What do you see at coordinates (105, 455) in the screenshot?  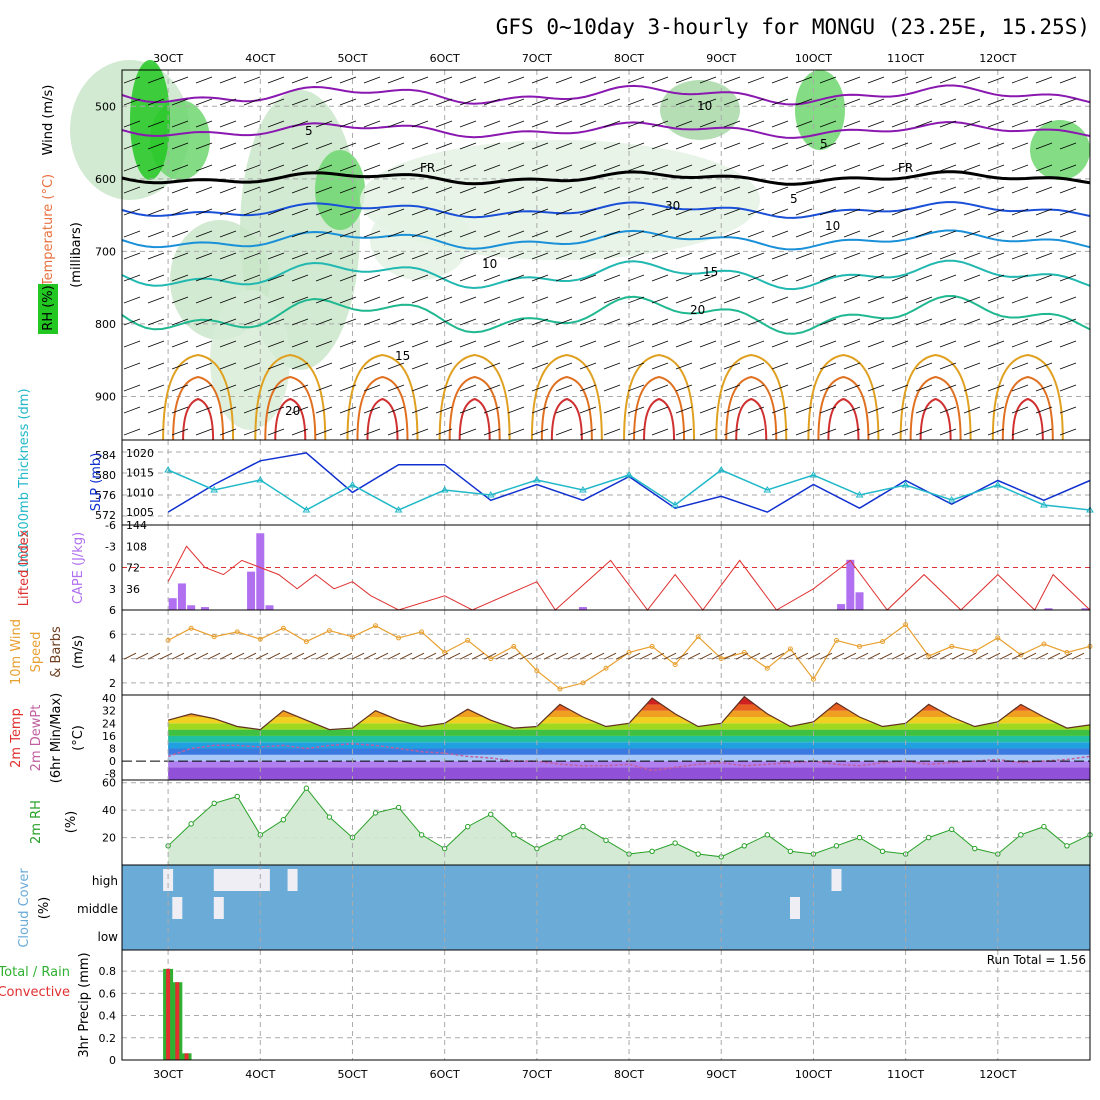 I see `thickness-tick: 584` at bounding box center [105, 455].